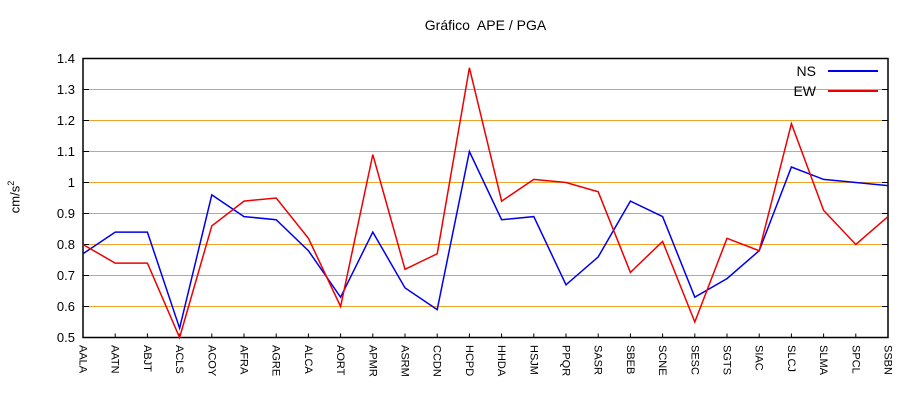 This screenshot has height=400, width=920. I want to click on legend-item-ew: EW, so click(808, 91).